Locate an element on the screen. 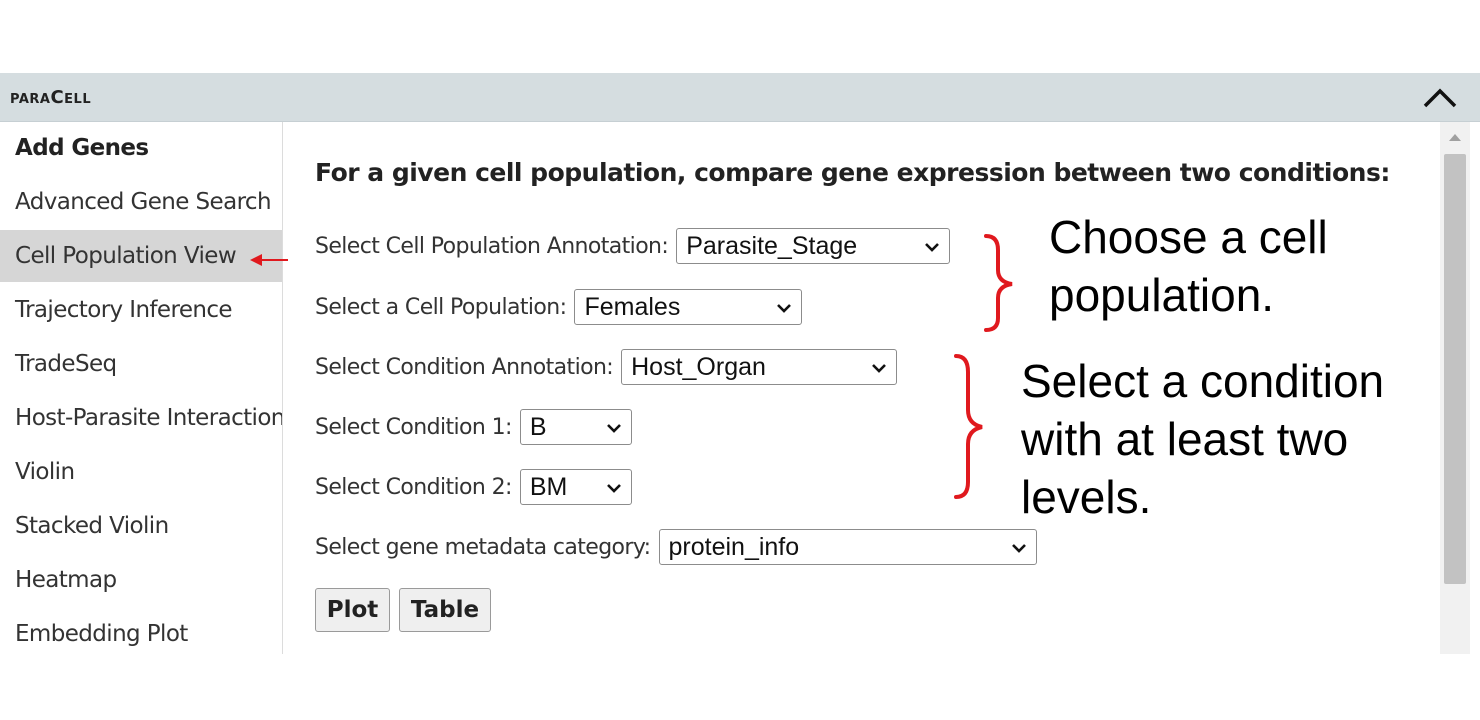  annotation-line: Select a condition is located at coordinates (1203, 381).